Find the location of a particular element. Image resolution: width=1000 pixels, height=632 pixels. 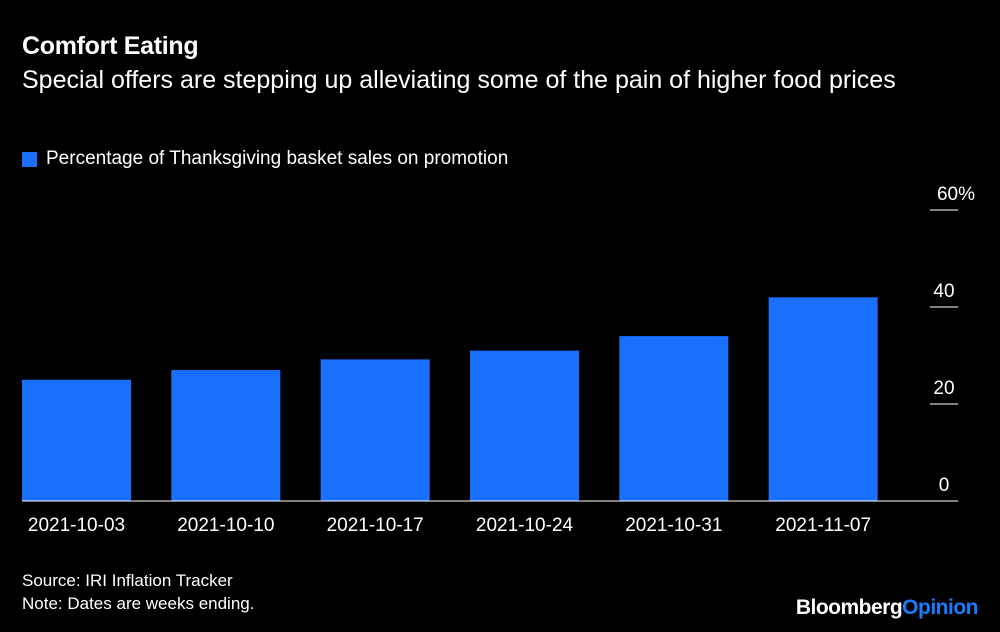

bloomberg-opinion-logo: BloombergOpinion is located at coordinates (887, 608).